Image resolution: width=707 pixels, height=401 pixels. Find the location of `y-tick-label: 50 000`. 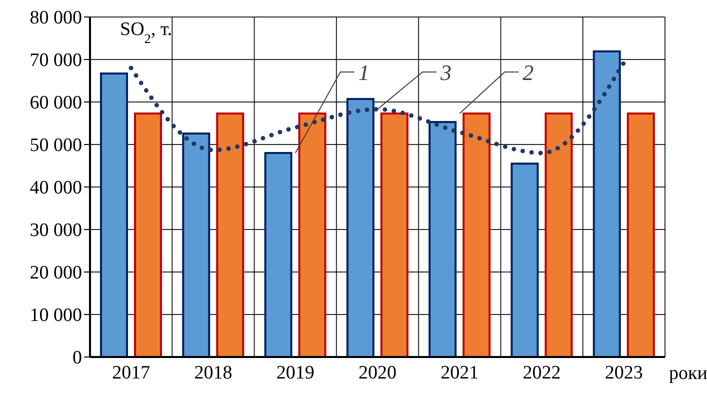

y-tick-label: 50 000 is located at coordinates (56, 145).